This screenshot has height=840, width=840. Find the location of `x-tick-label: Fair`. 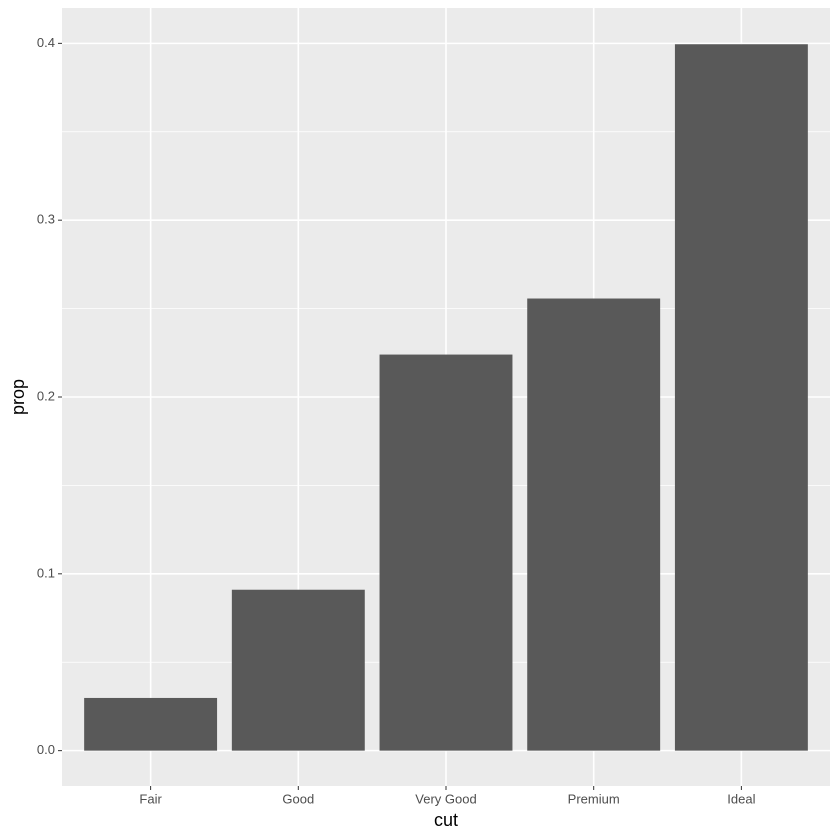

x-tick-label: Fair is located at coordinates (150, 798).